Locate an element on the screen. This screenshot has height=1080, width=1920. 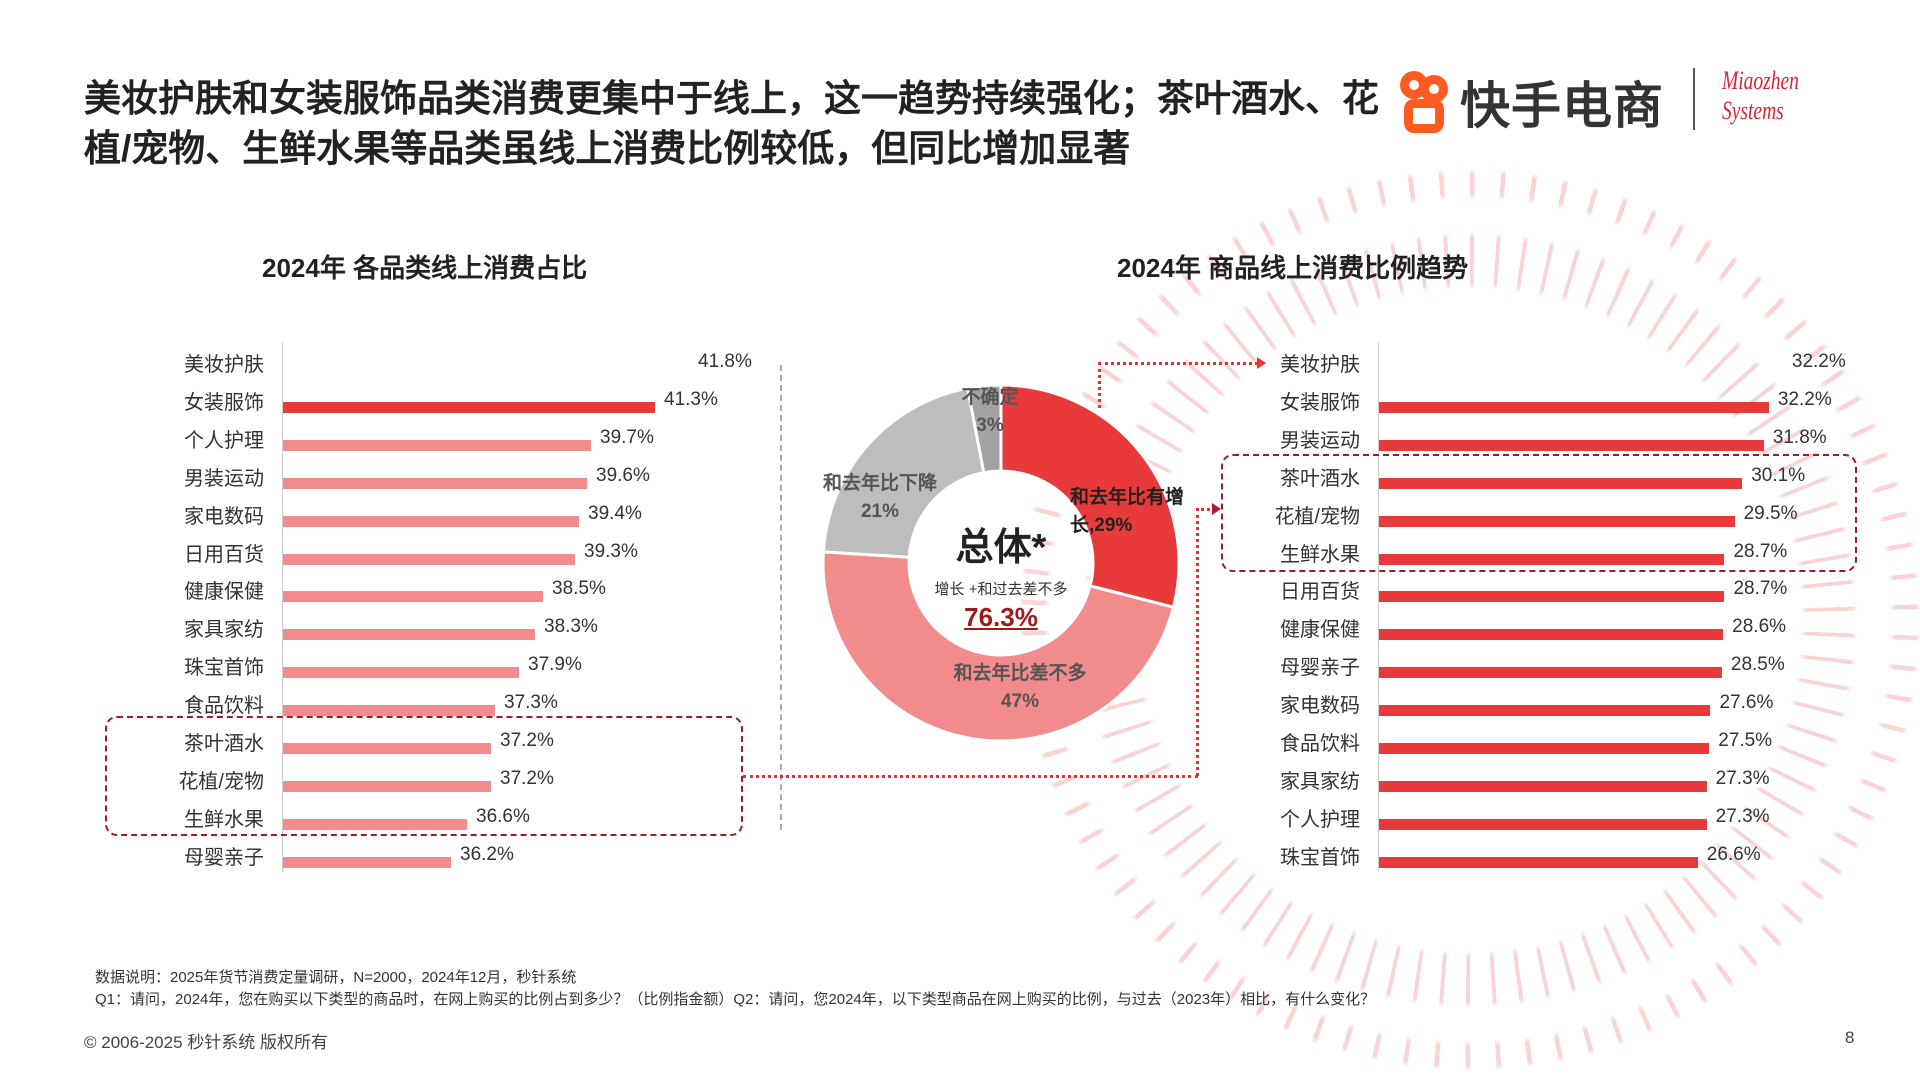
connector-line-arrow is located at coordinates (1206, 509).